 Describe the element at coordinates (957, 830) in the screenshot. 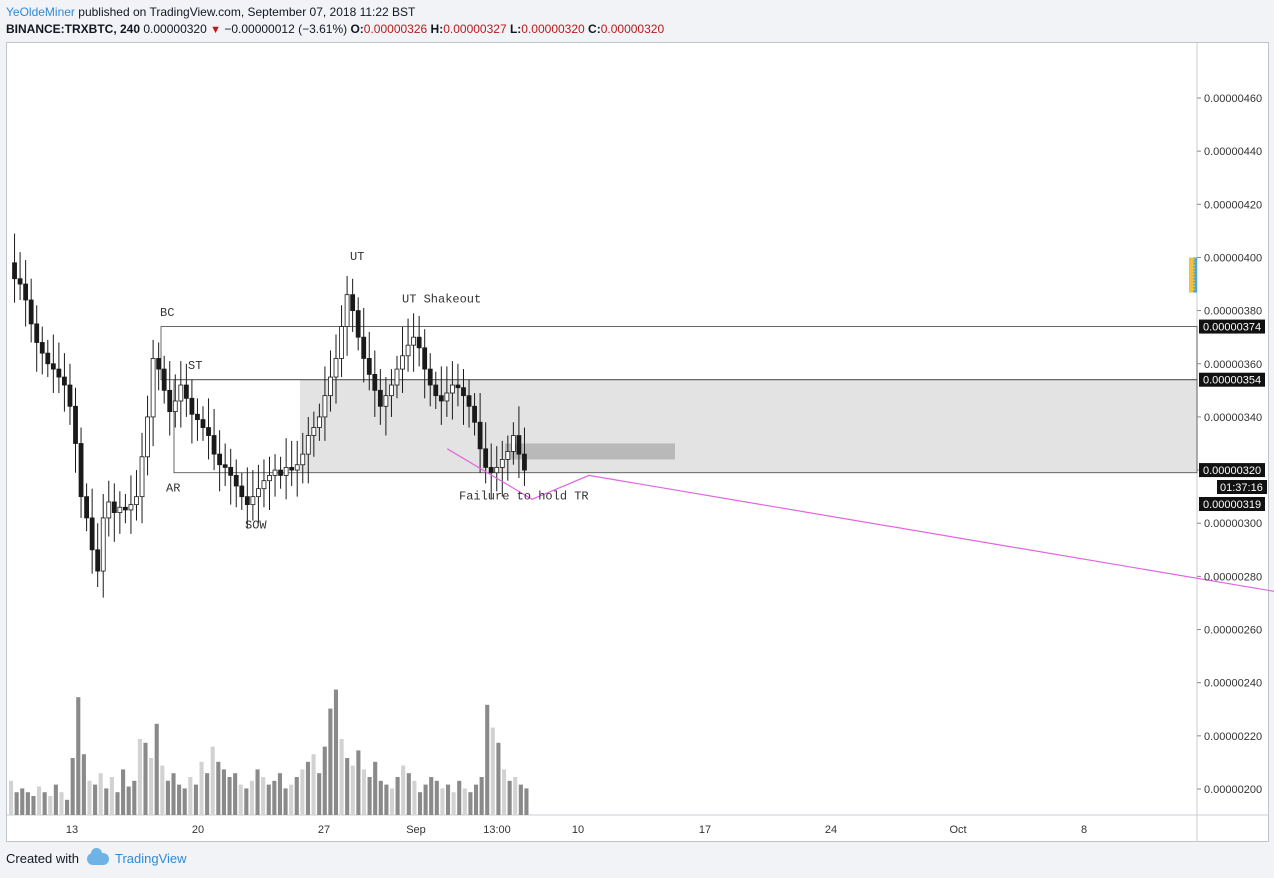

I see `x-tick-label: Oct` at that location.